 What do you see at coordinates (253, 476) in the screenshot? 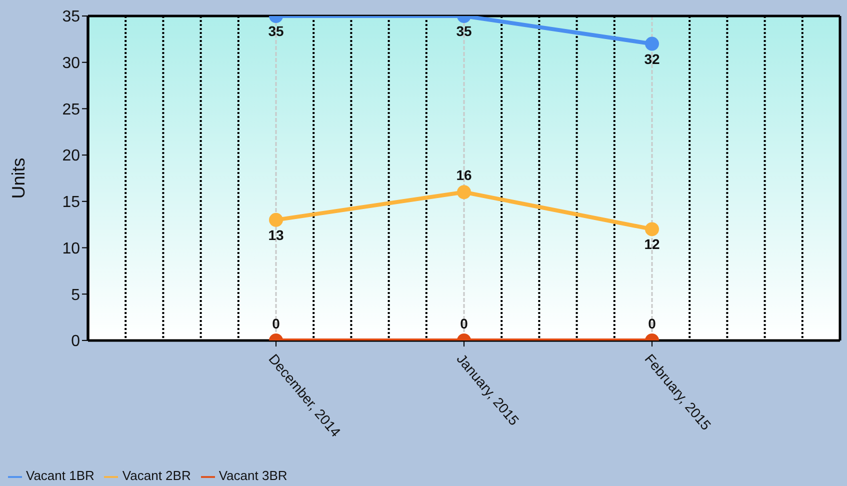
I see `legend-label: Vacant 3BR` at bounding box center [253, 476].